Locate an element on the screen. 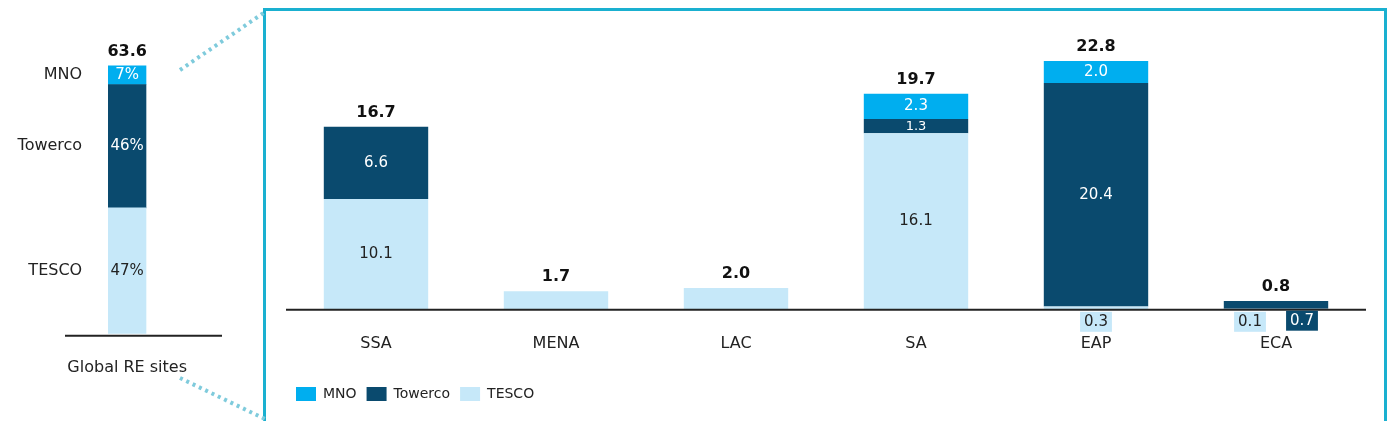  data-label: 10.1 is located at coordinates (376, 253).